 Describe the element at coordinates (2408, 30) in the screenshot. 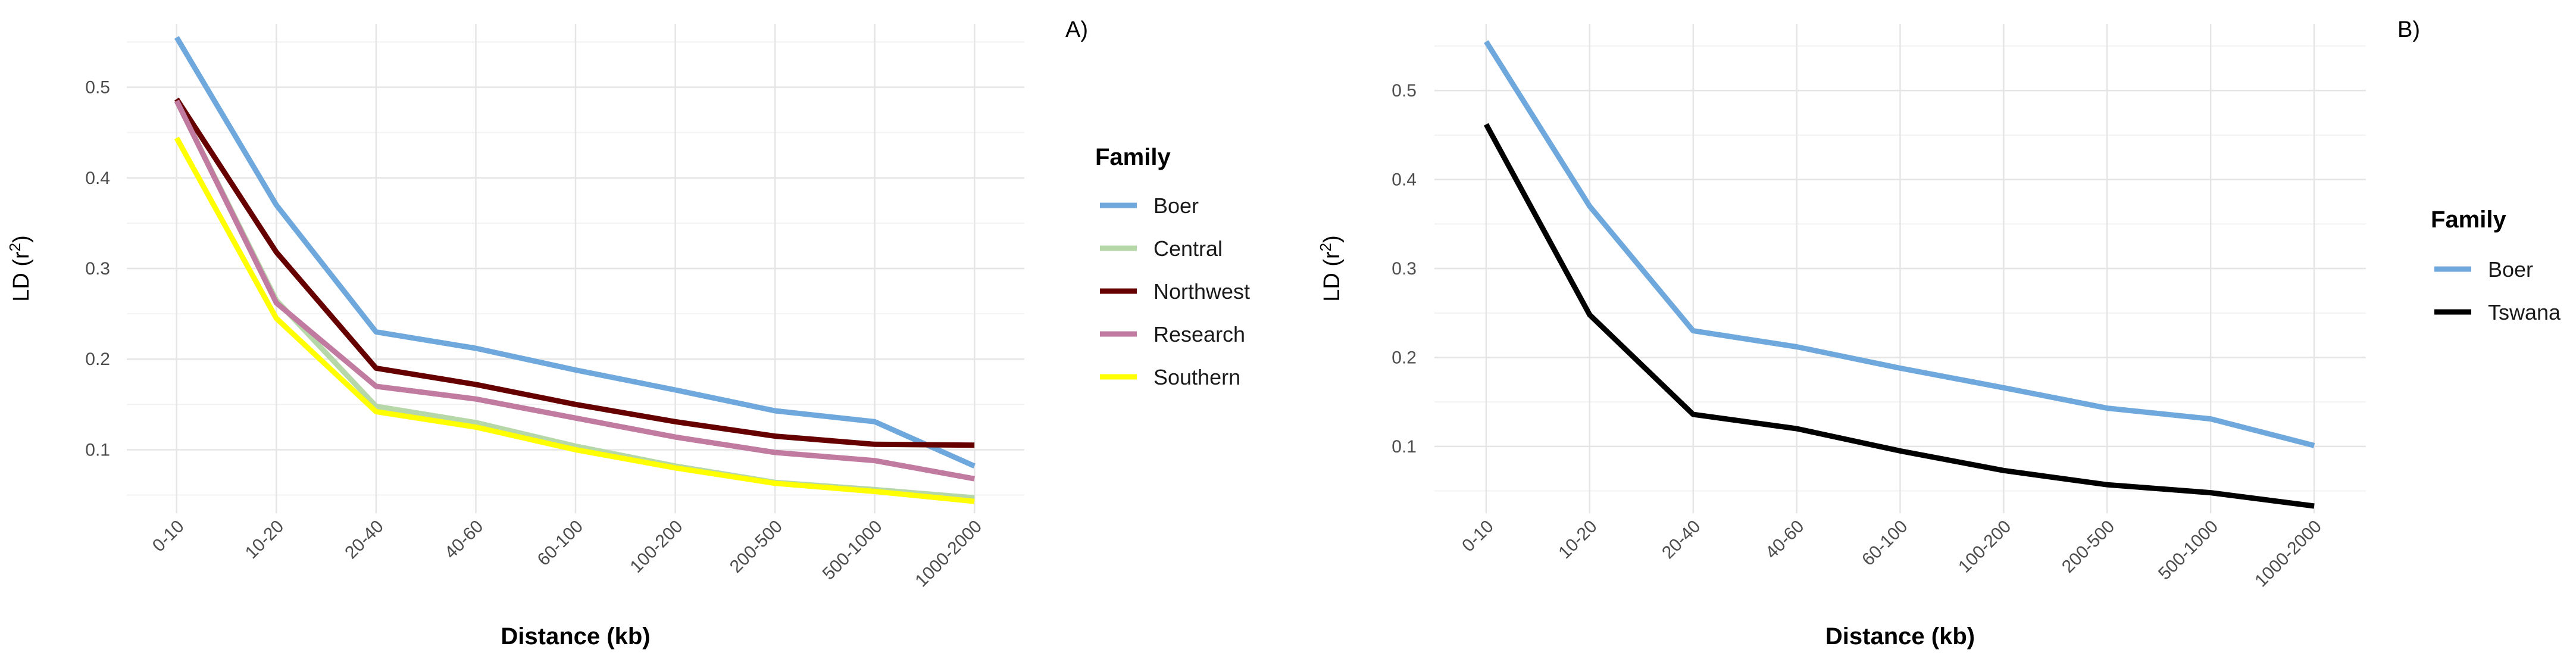

I see `panel-label: B)` at that location.